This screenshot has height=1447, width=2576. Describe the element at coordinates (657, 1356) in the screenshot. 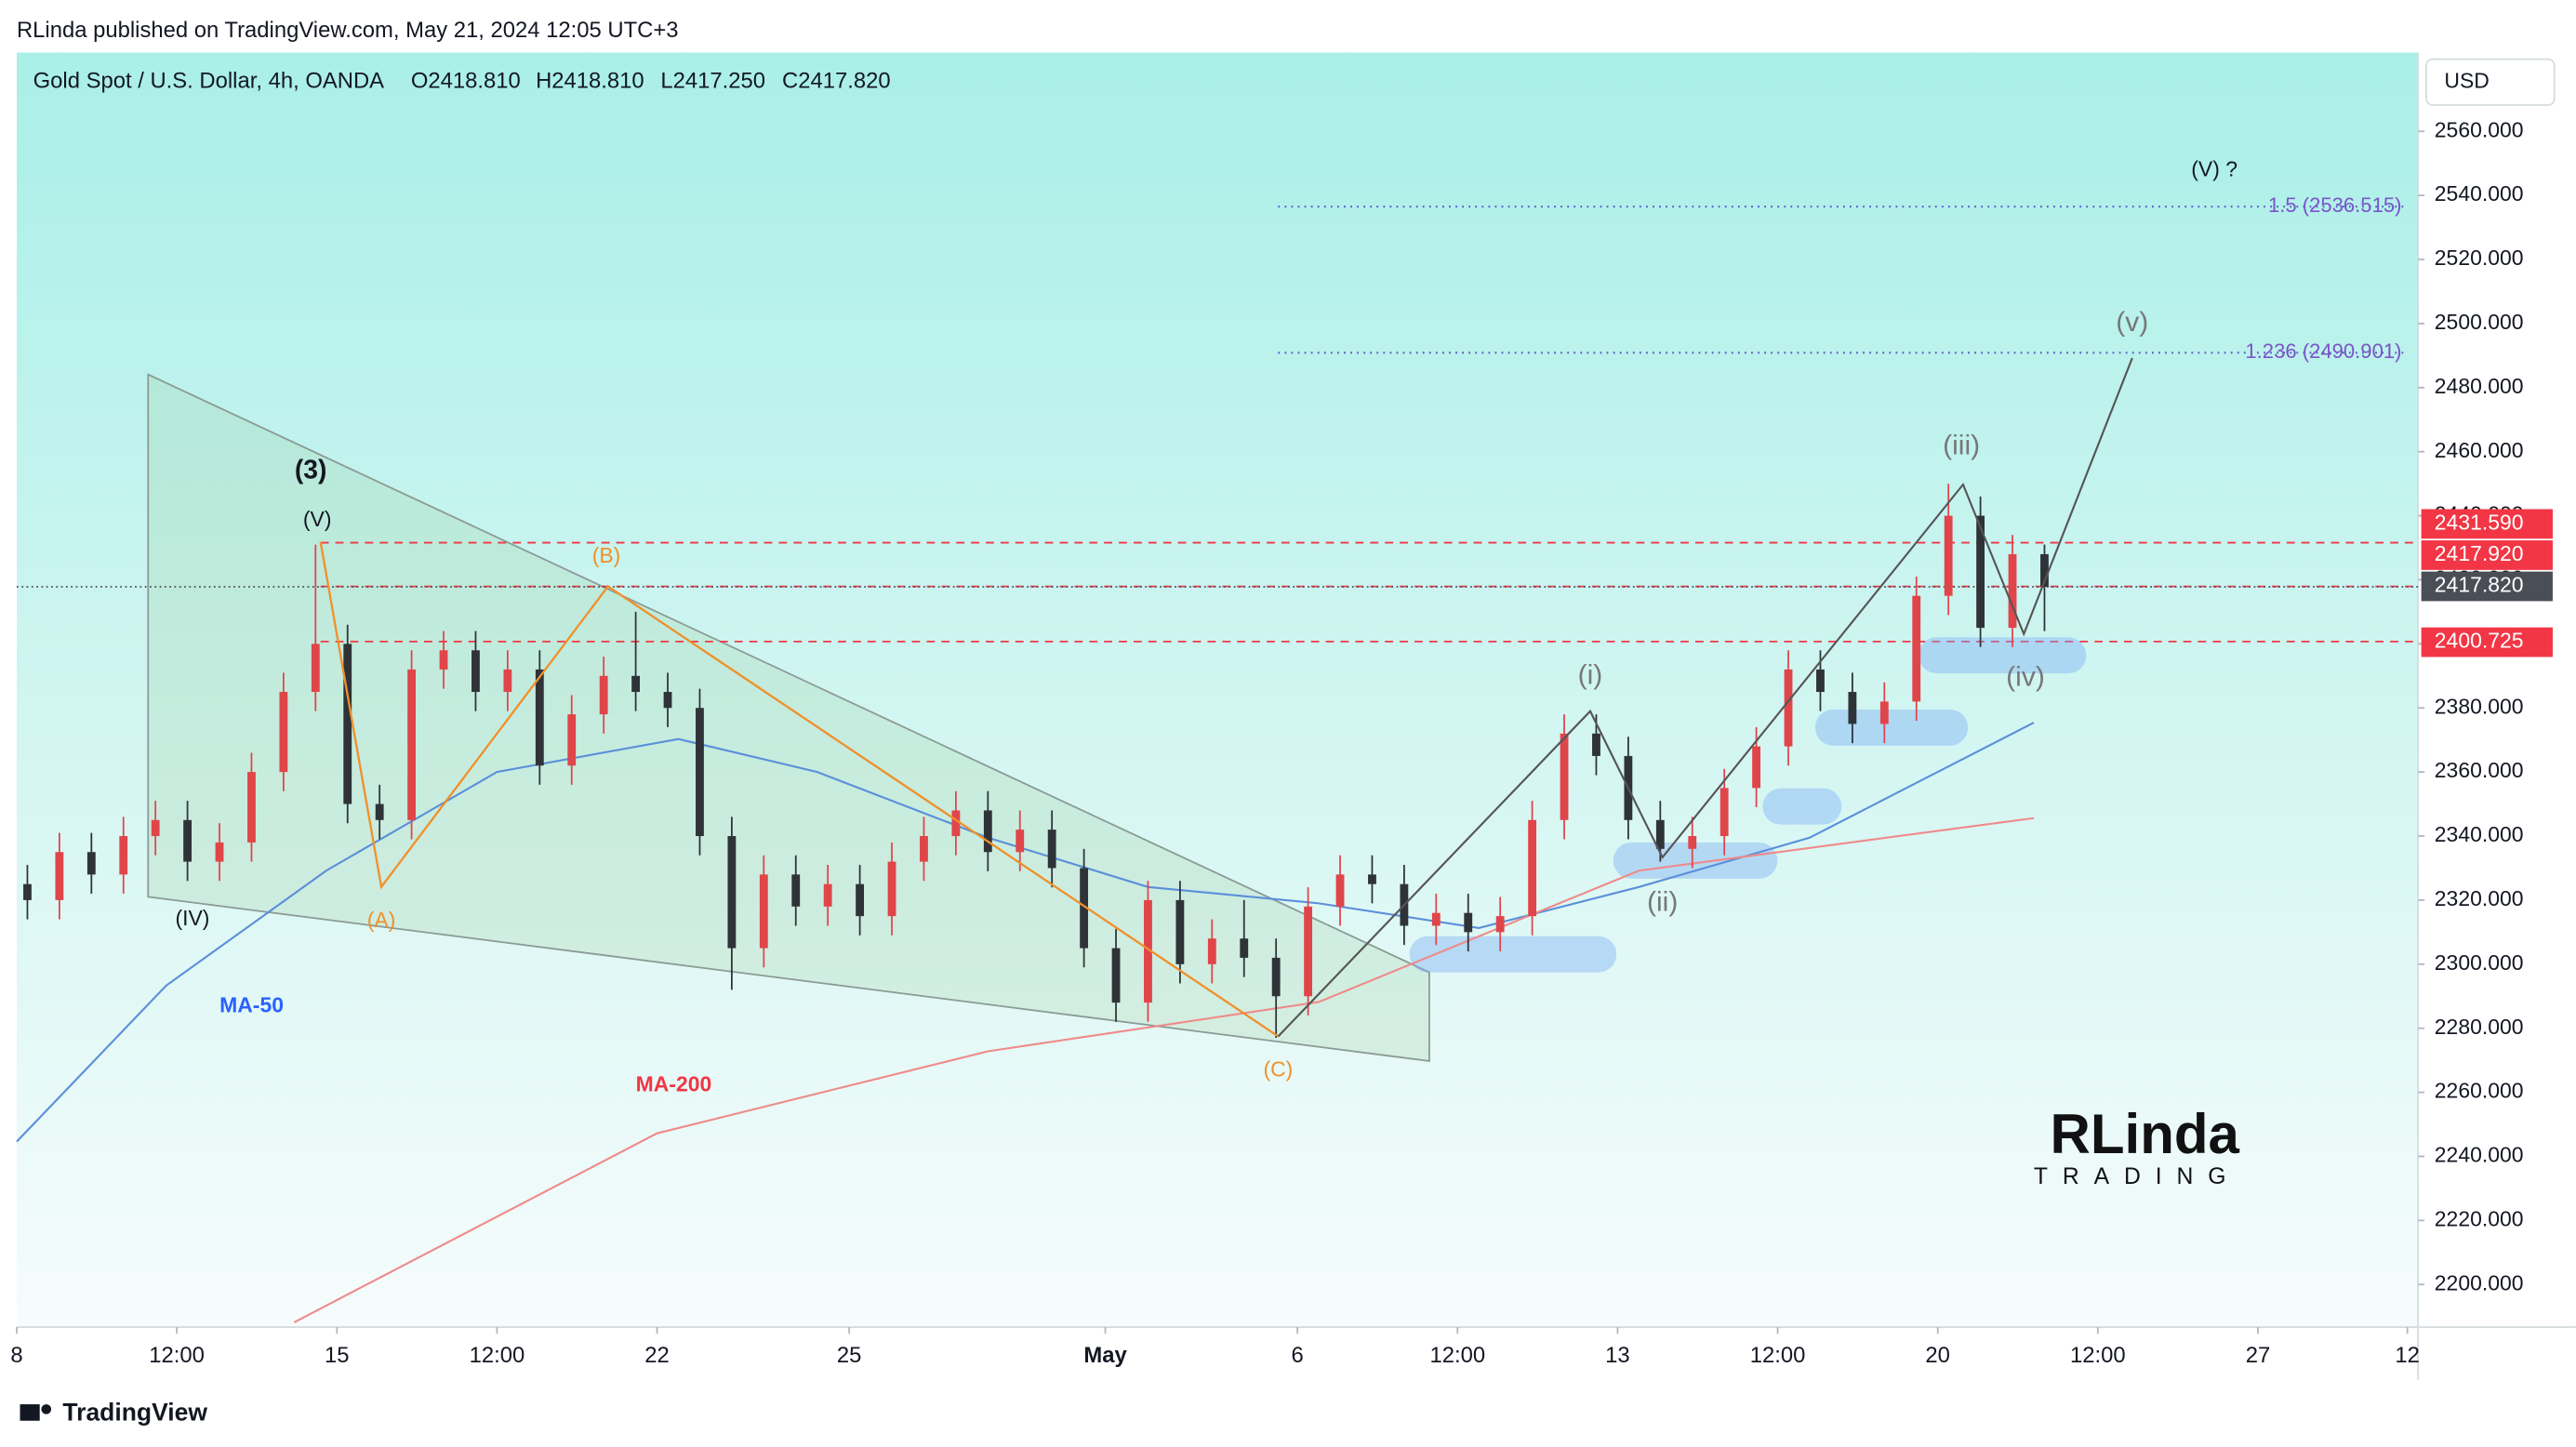

I see `x-tick-label: 22` at that location.